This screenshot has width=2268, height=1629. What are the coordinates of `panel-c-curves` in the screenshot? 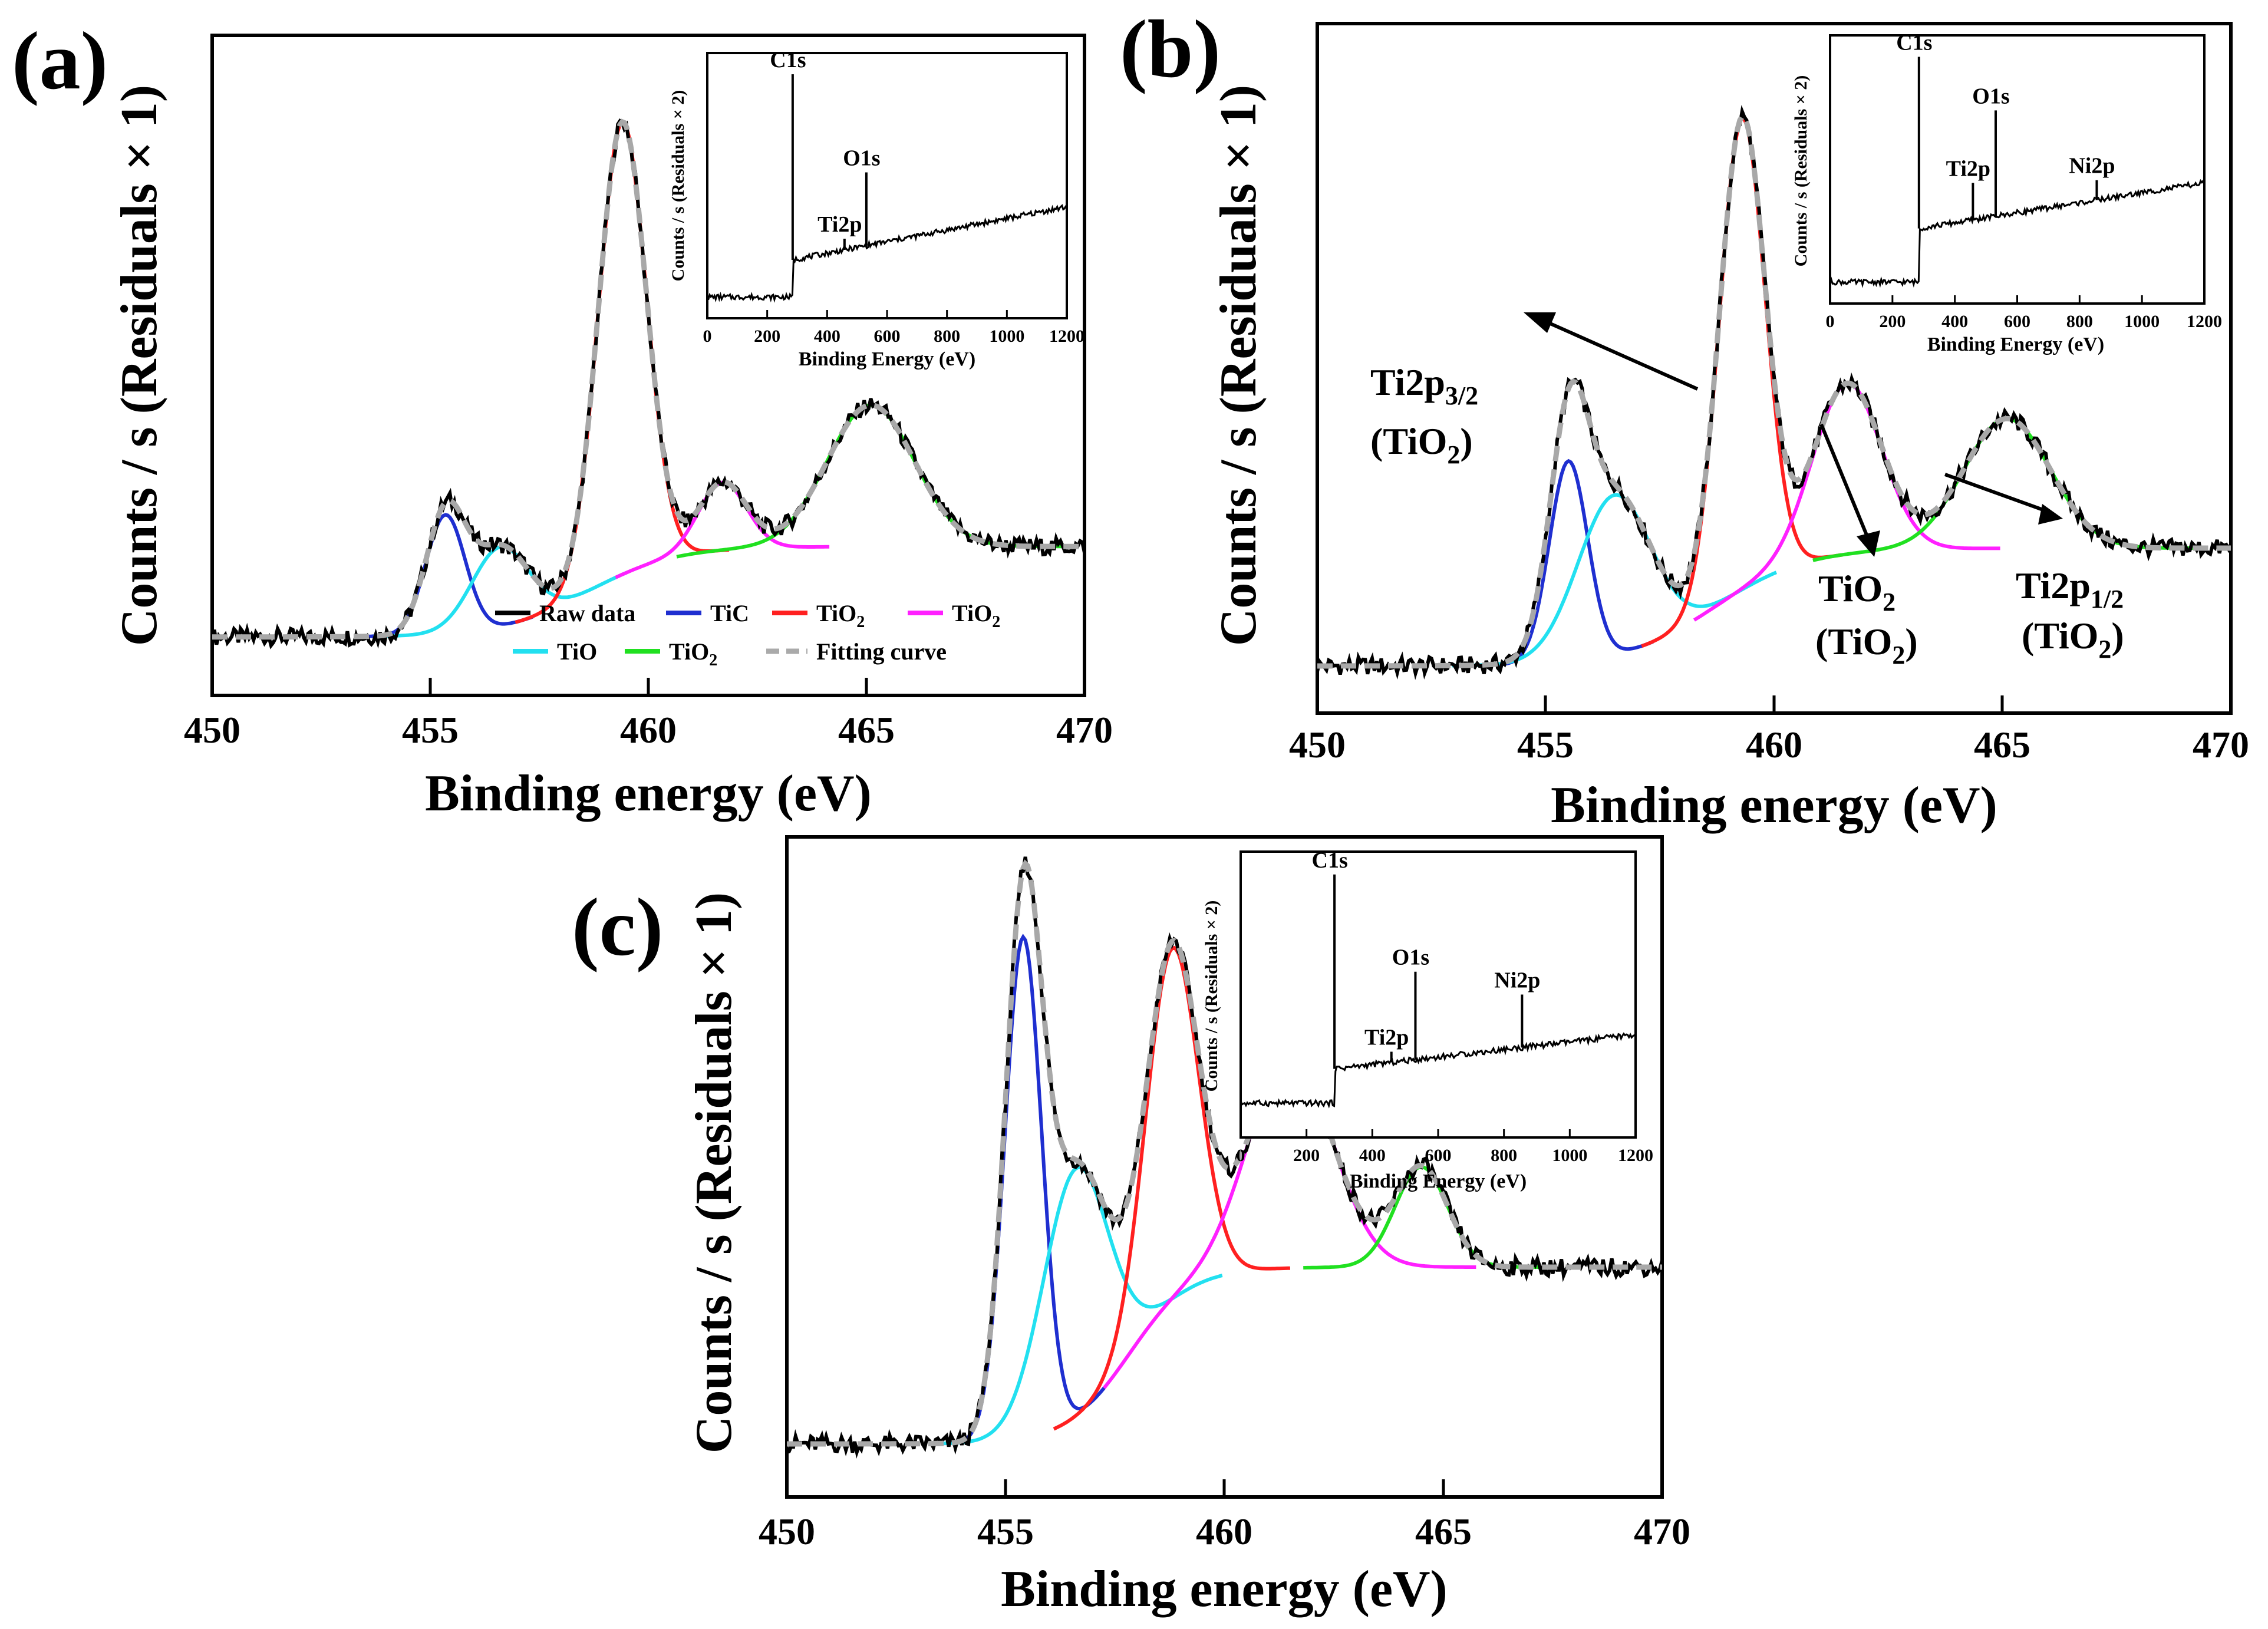 It's located at (1225, 1157).